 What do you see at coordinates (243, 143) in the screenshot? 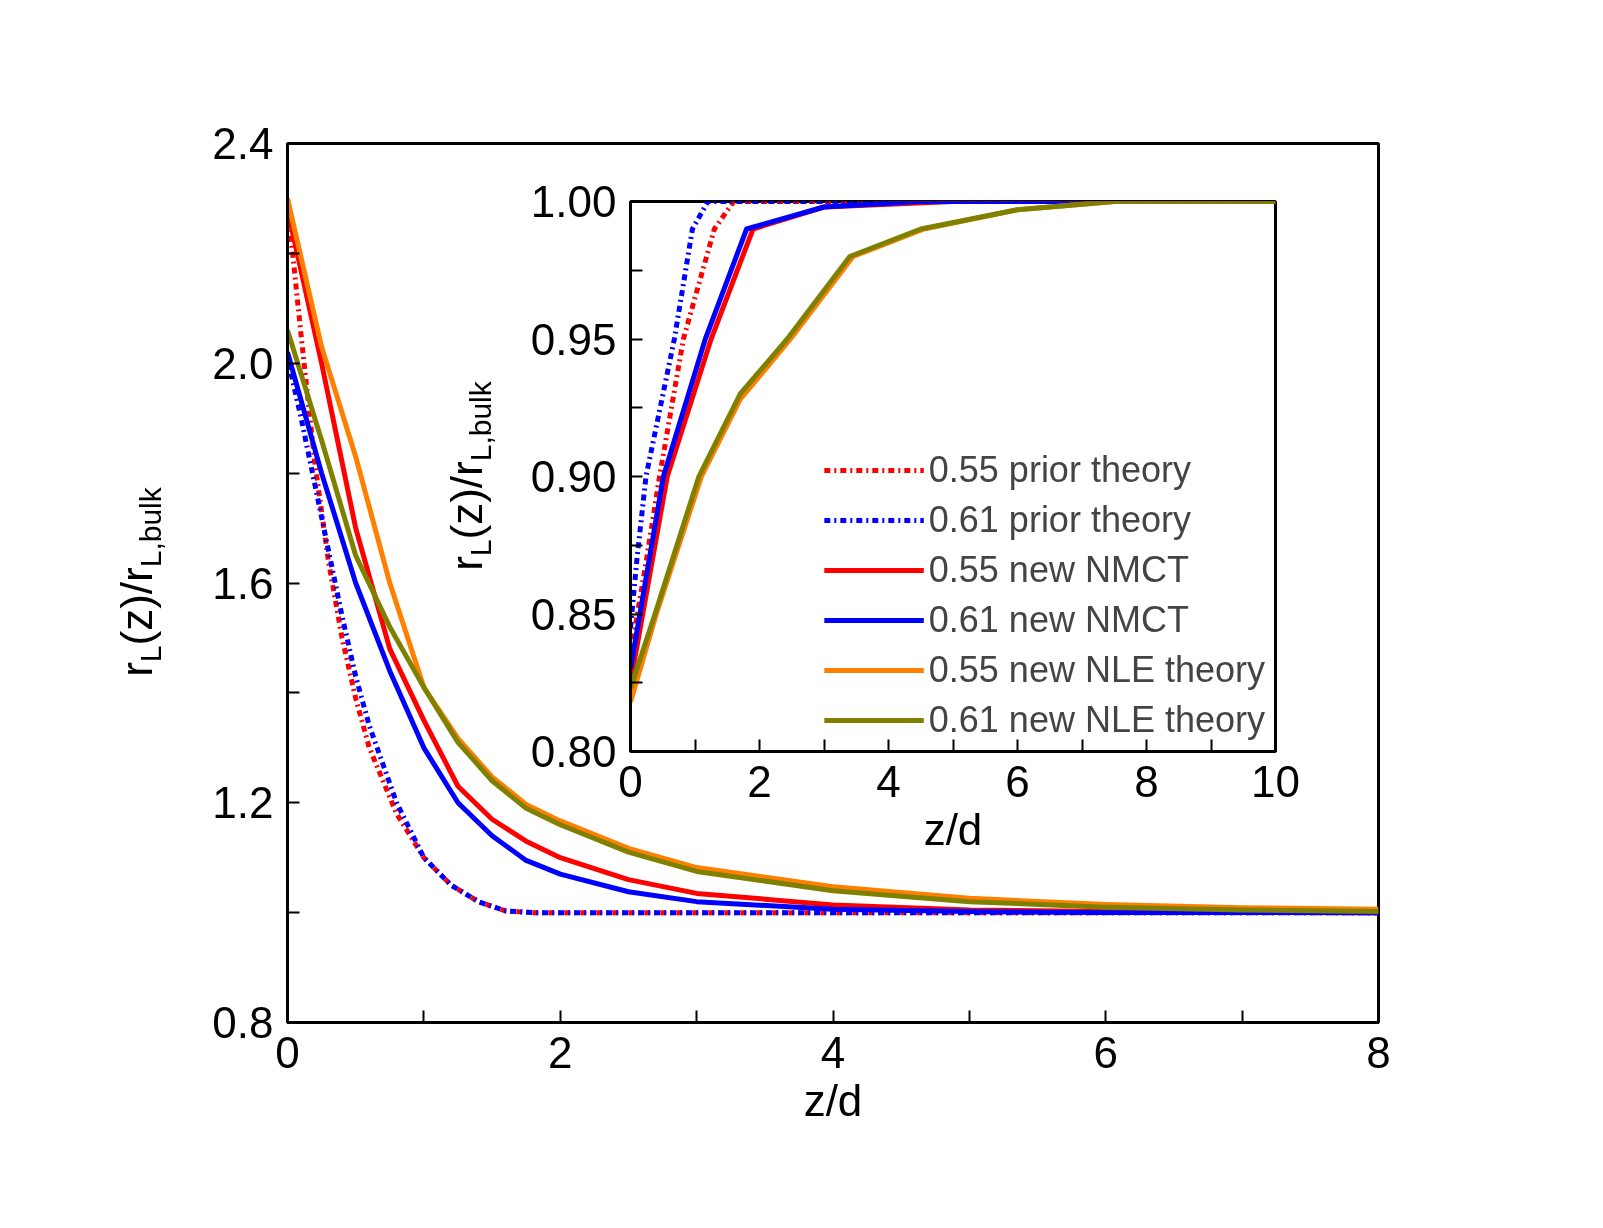
I see `y-tick-label: 2.4` at bounding box center [243, 143].